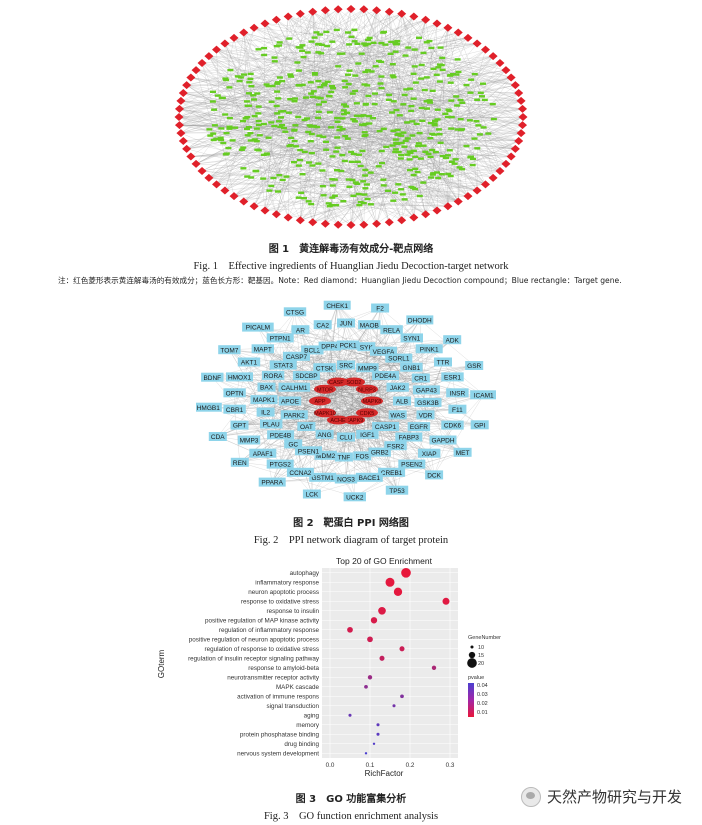  Describe the element at coordinates (355, 497) in the screenshot. I see `svg-text: UCK2` at that location.